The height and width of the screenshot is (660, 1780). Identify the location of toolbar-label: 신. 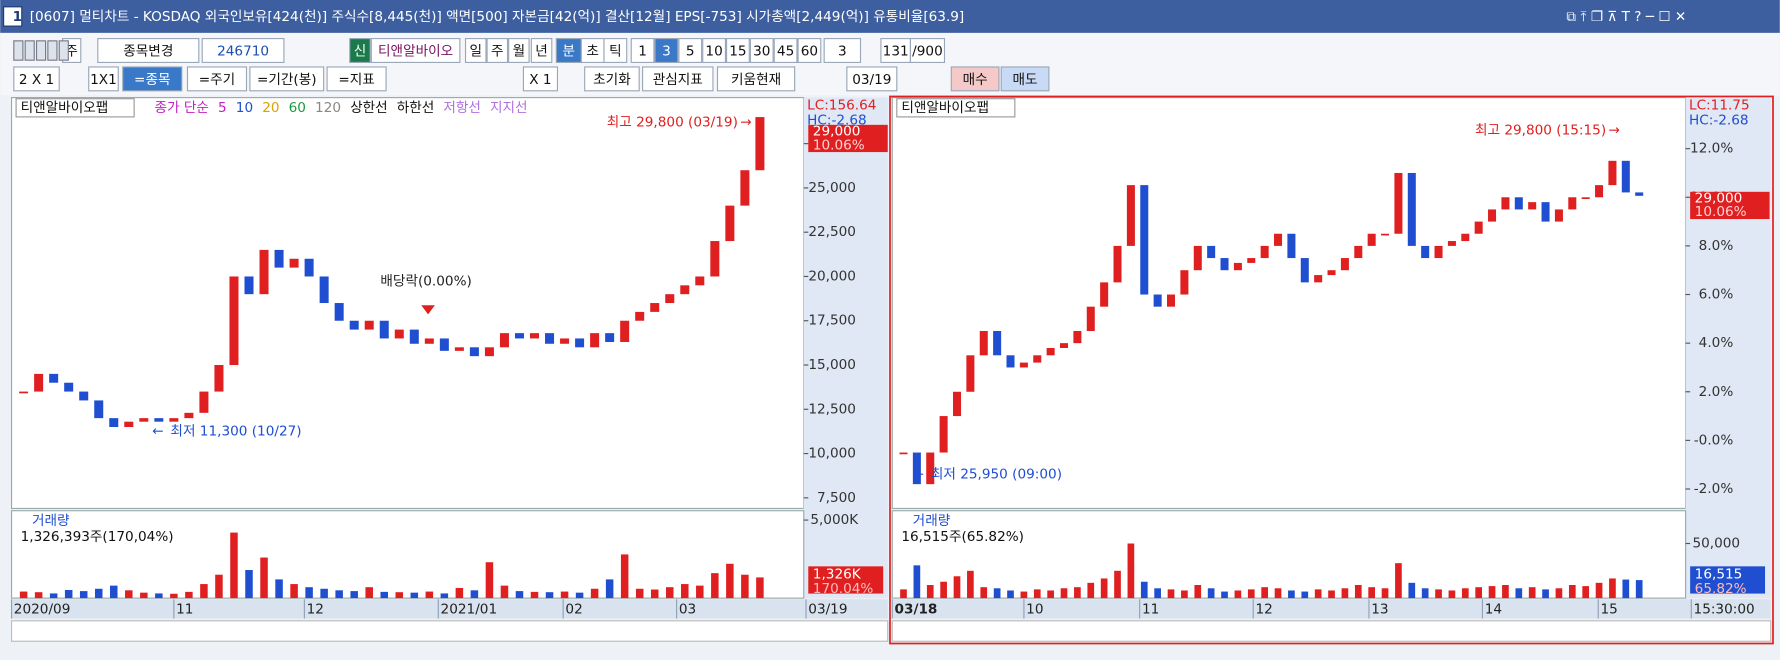
(360, 52).